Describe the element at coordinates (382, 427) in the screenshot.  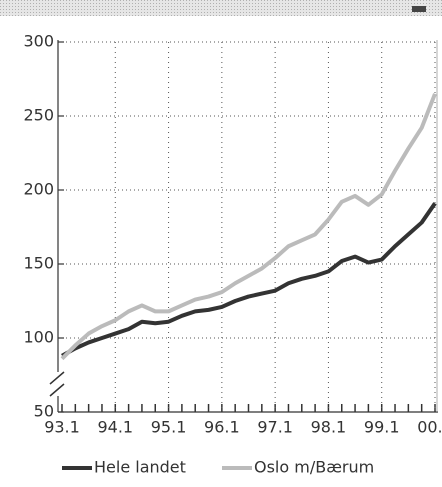
I see `x-tick-label: 99.1` at that location.